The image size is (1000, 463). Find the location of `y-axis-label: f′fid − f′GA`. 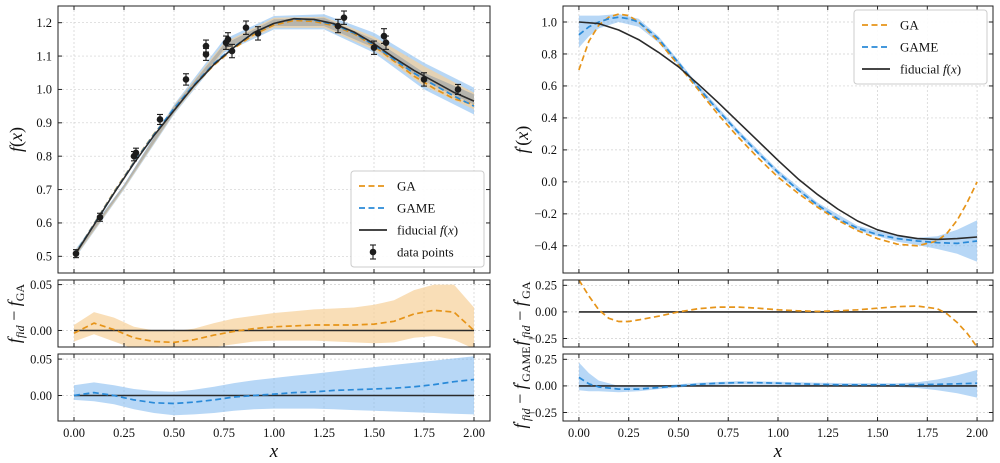

y-axis-label: f′fid − f′GA is located at coordinates (521, 313).